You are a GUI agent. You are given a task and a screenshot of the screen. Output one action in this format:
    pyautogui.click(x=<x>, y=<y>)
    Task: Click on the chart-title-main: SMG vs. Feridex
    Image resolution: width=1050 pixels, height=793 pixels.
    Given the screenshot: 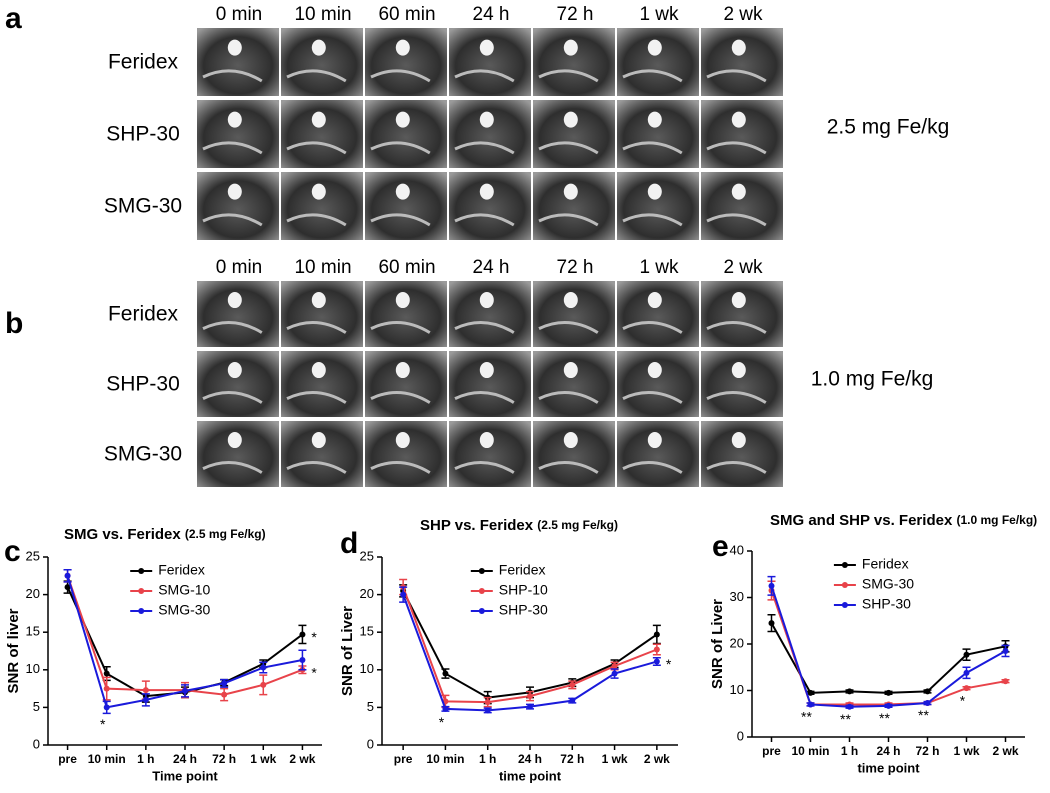 What is the action you would take?
    pyautogui.click(x=122, y=534)
    